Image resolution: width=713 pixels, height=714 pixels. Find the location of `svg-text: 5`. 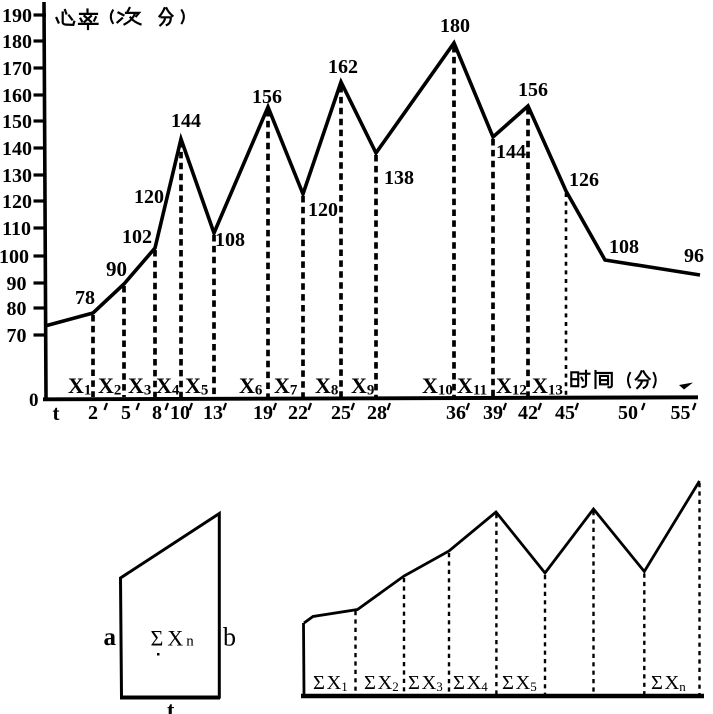

svg-text: 5 is located at coordinates (126, 413).